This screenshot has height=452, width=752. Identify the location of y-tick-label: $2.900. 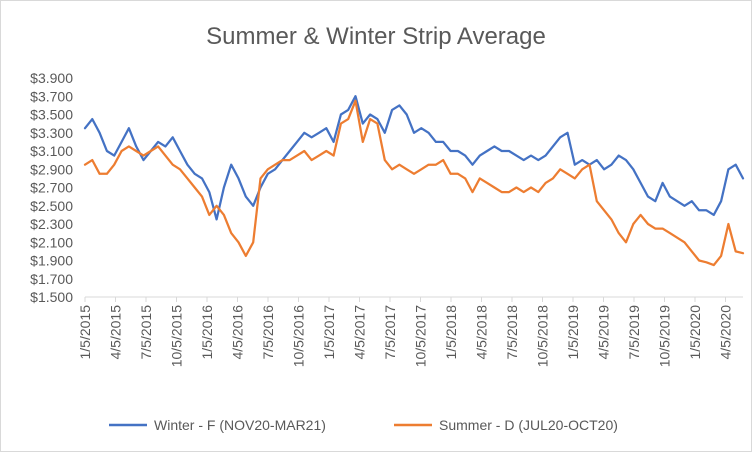
(51, 169).